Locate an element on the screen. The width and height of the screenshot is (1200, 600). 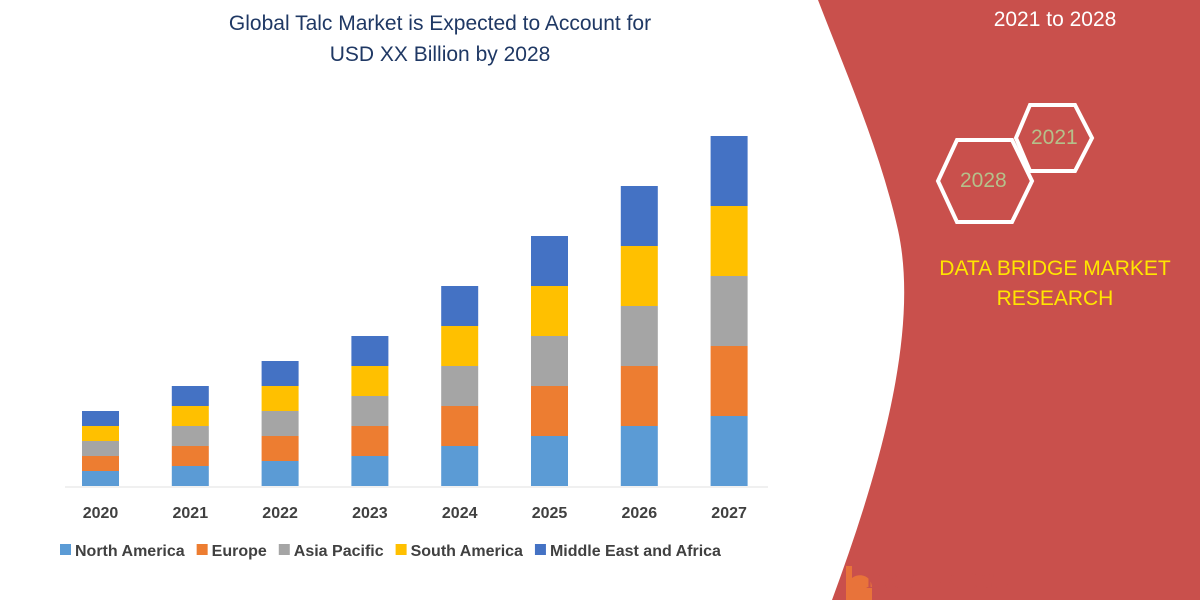
bar-2027-middle-east-and-africa is located at coordinates (729, 171).